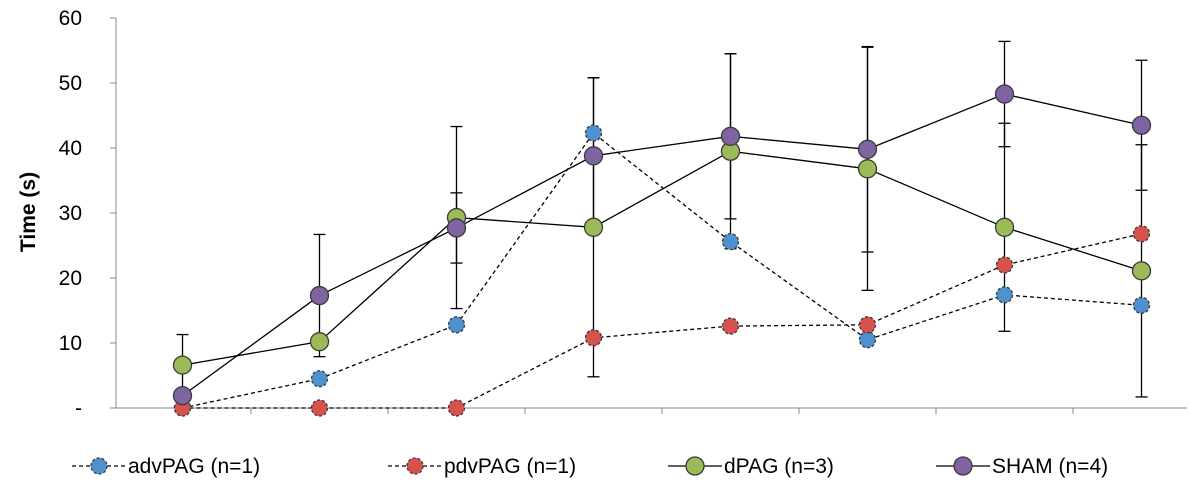  Describe the element at coordinates (70, 278) in the screenshot. I see `y-tick-label: 20` at that location.